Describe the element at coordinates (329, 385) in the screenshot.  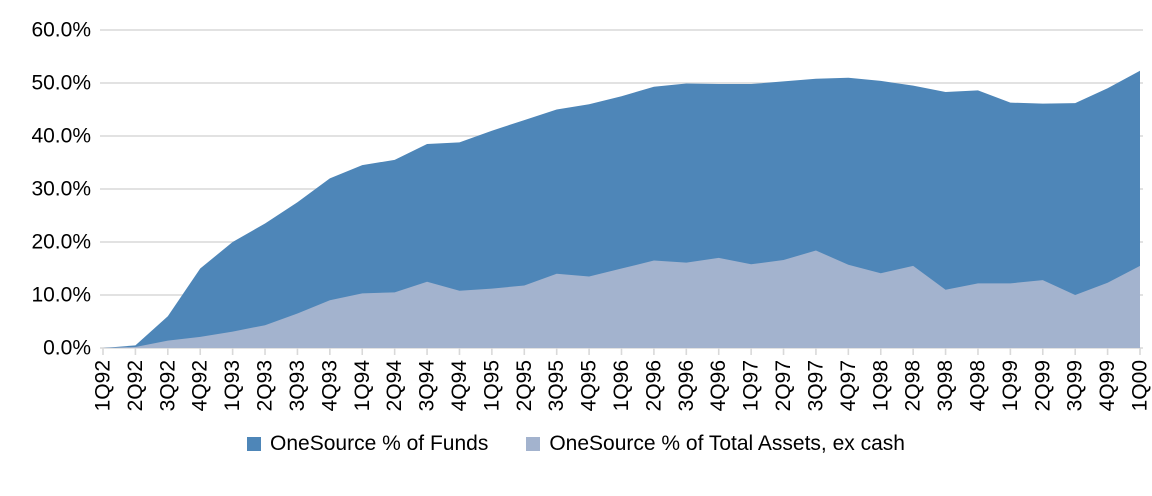
I see `x-tick-label: 4Q93` at that location.